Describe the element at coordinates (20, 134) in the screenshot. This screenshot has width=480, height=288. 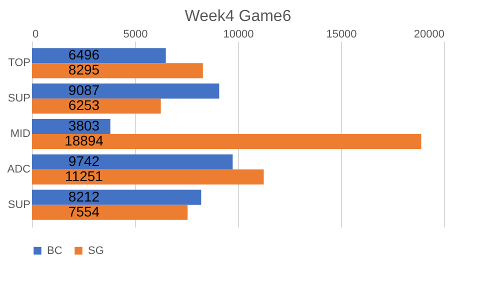
I see `y-tick-label: MID` at that location.